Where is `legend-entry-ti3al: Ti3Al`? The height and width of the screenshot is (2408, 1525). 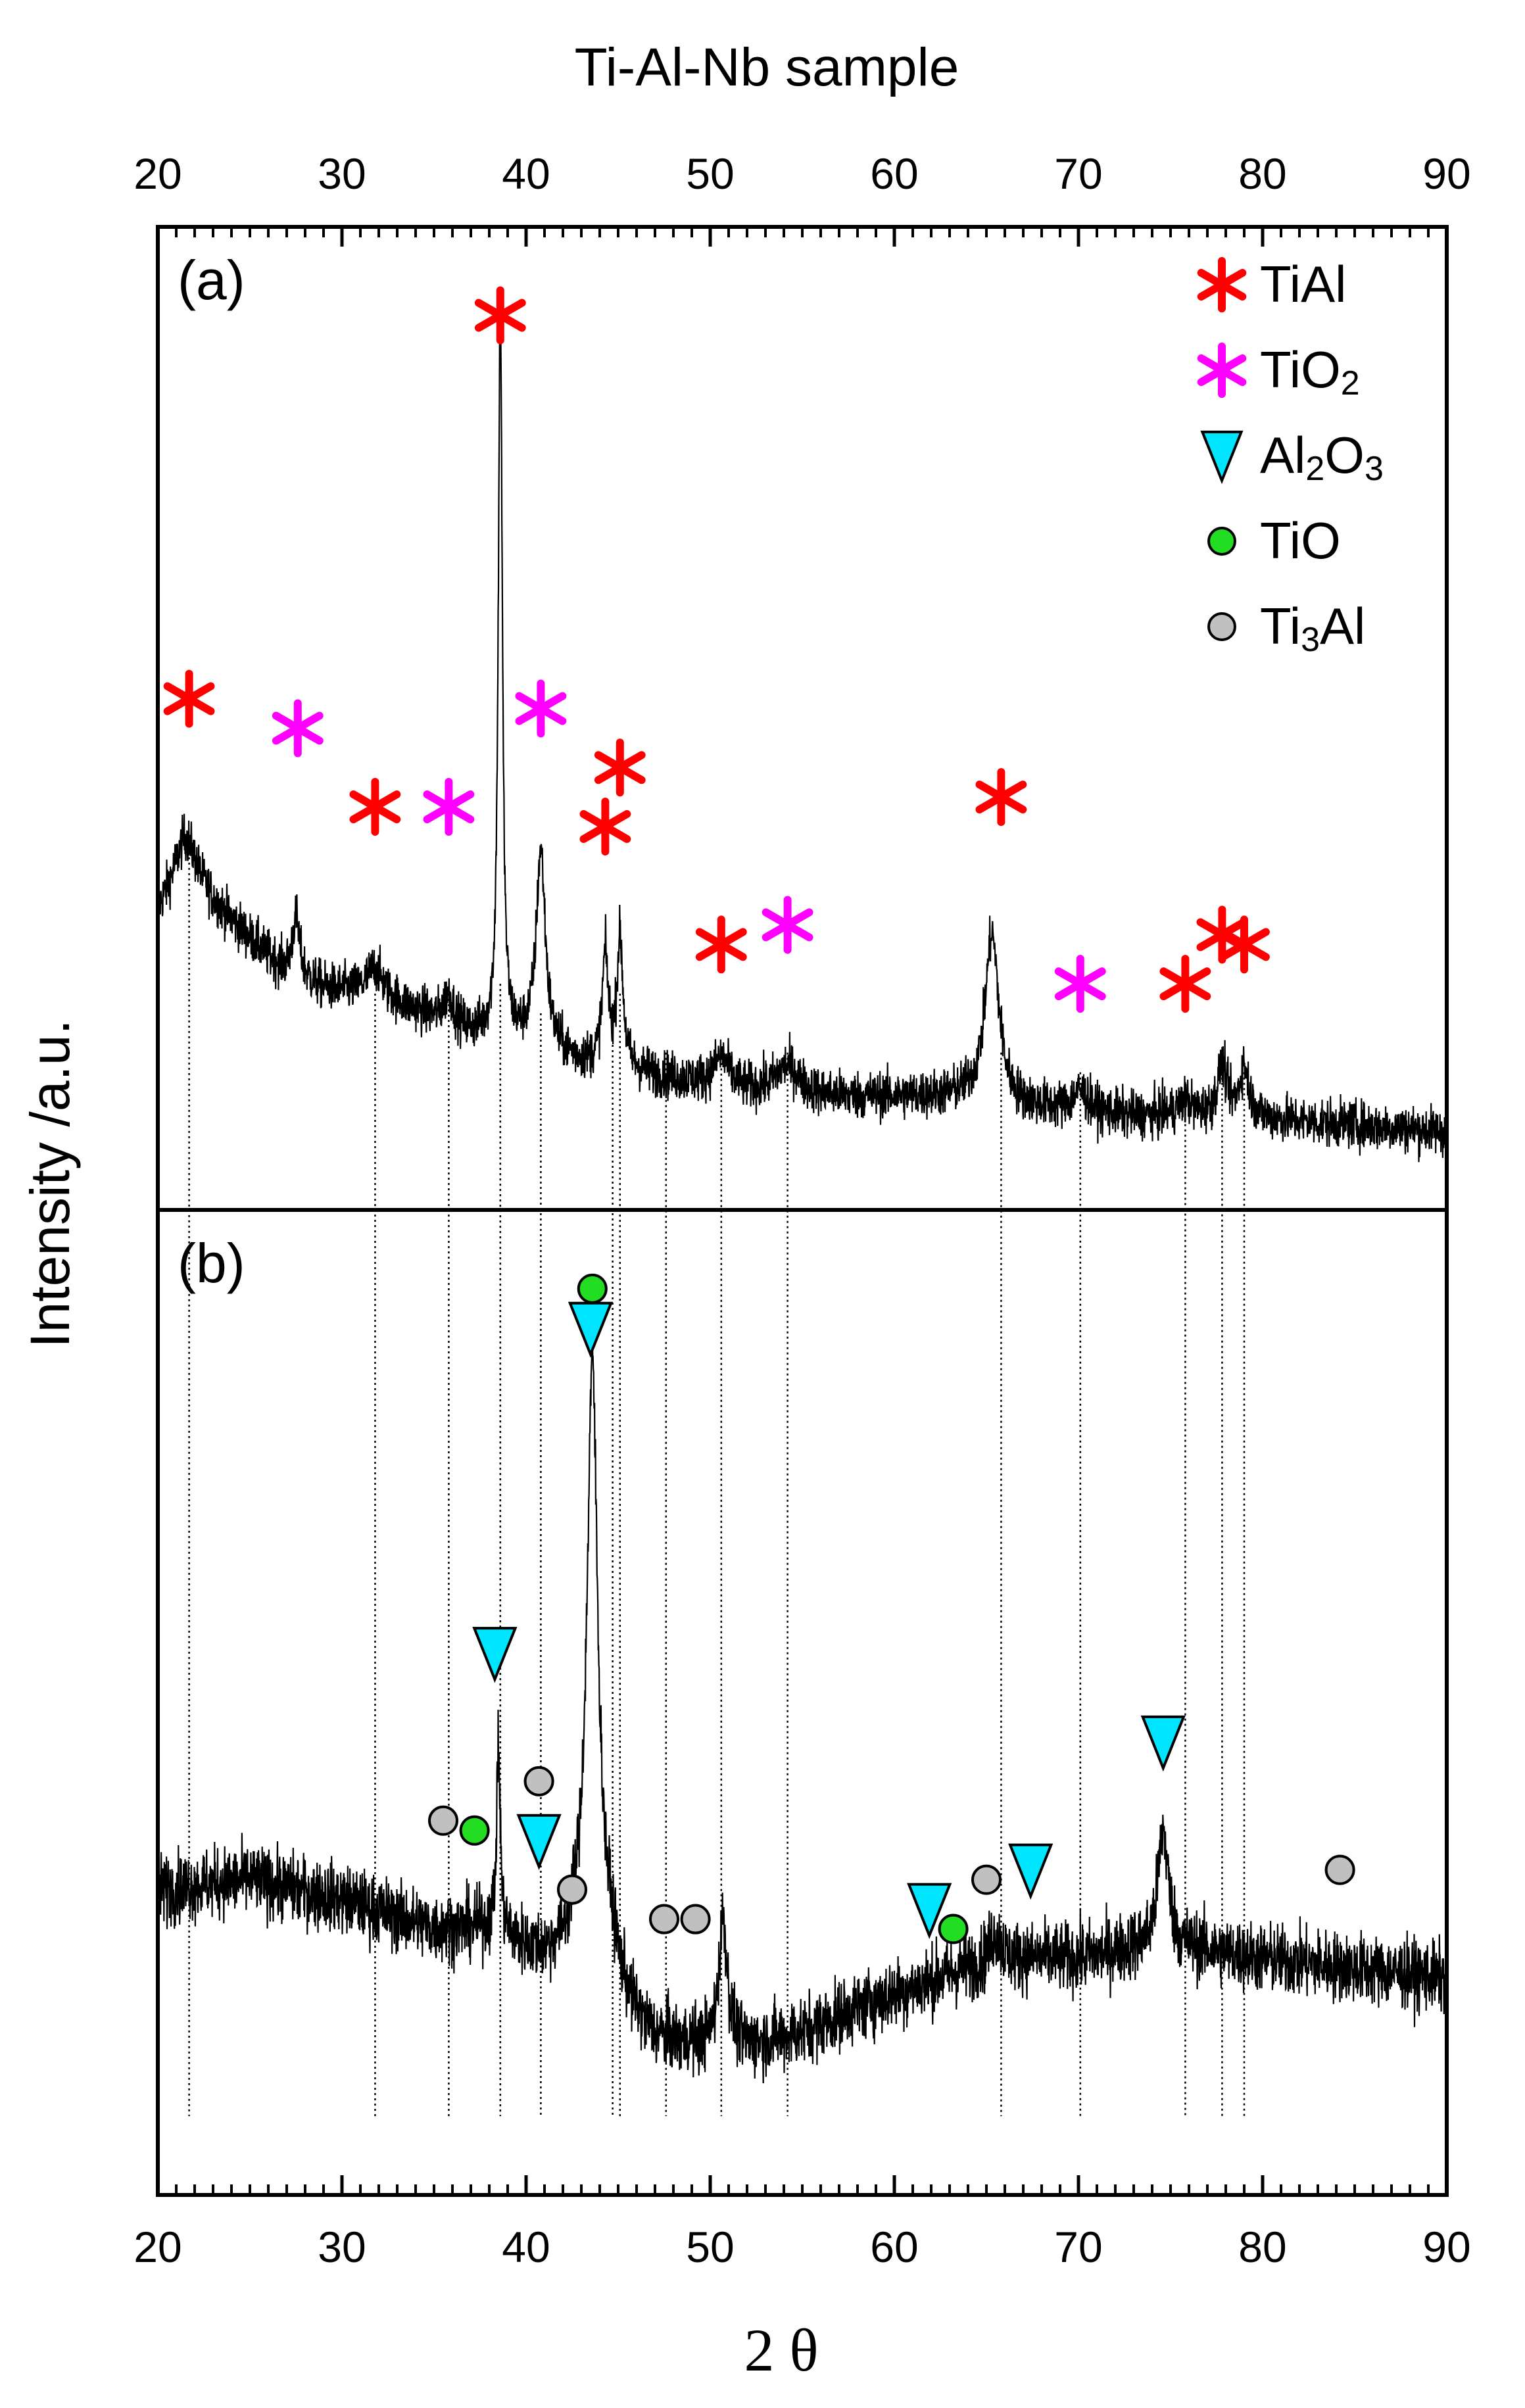
legend-entry-ti3al: Ti3Al is located at coordinates (1312, 628).